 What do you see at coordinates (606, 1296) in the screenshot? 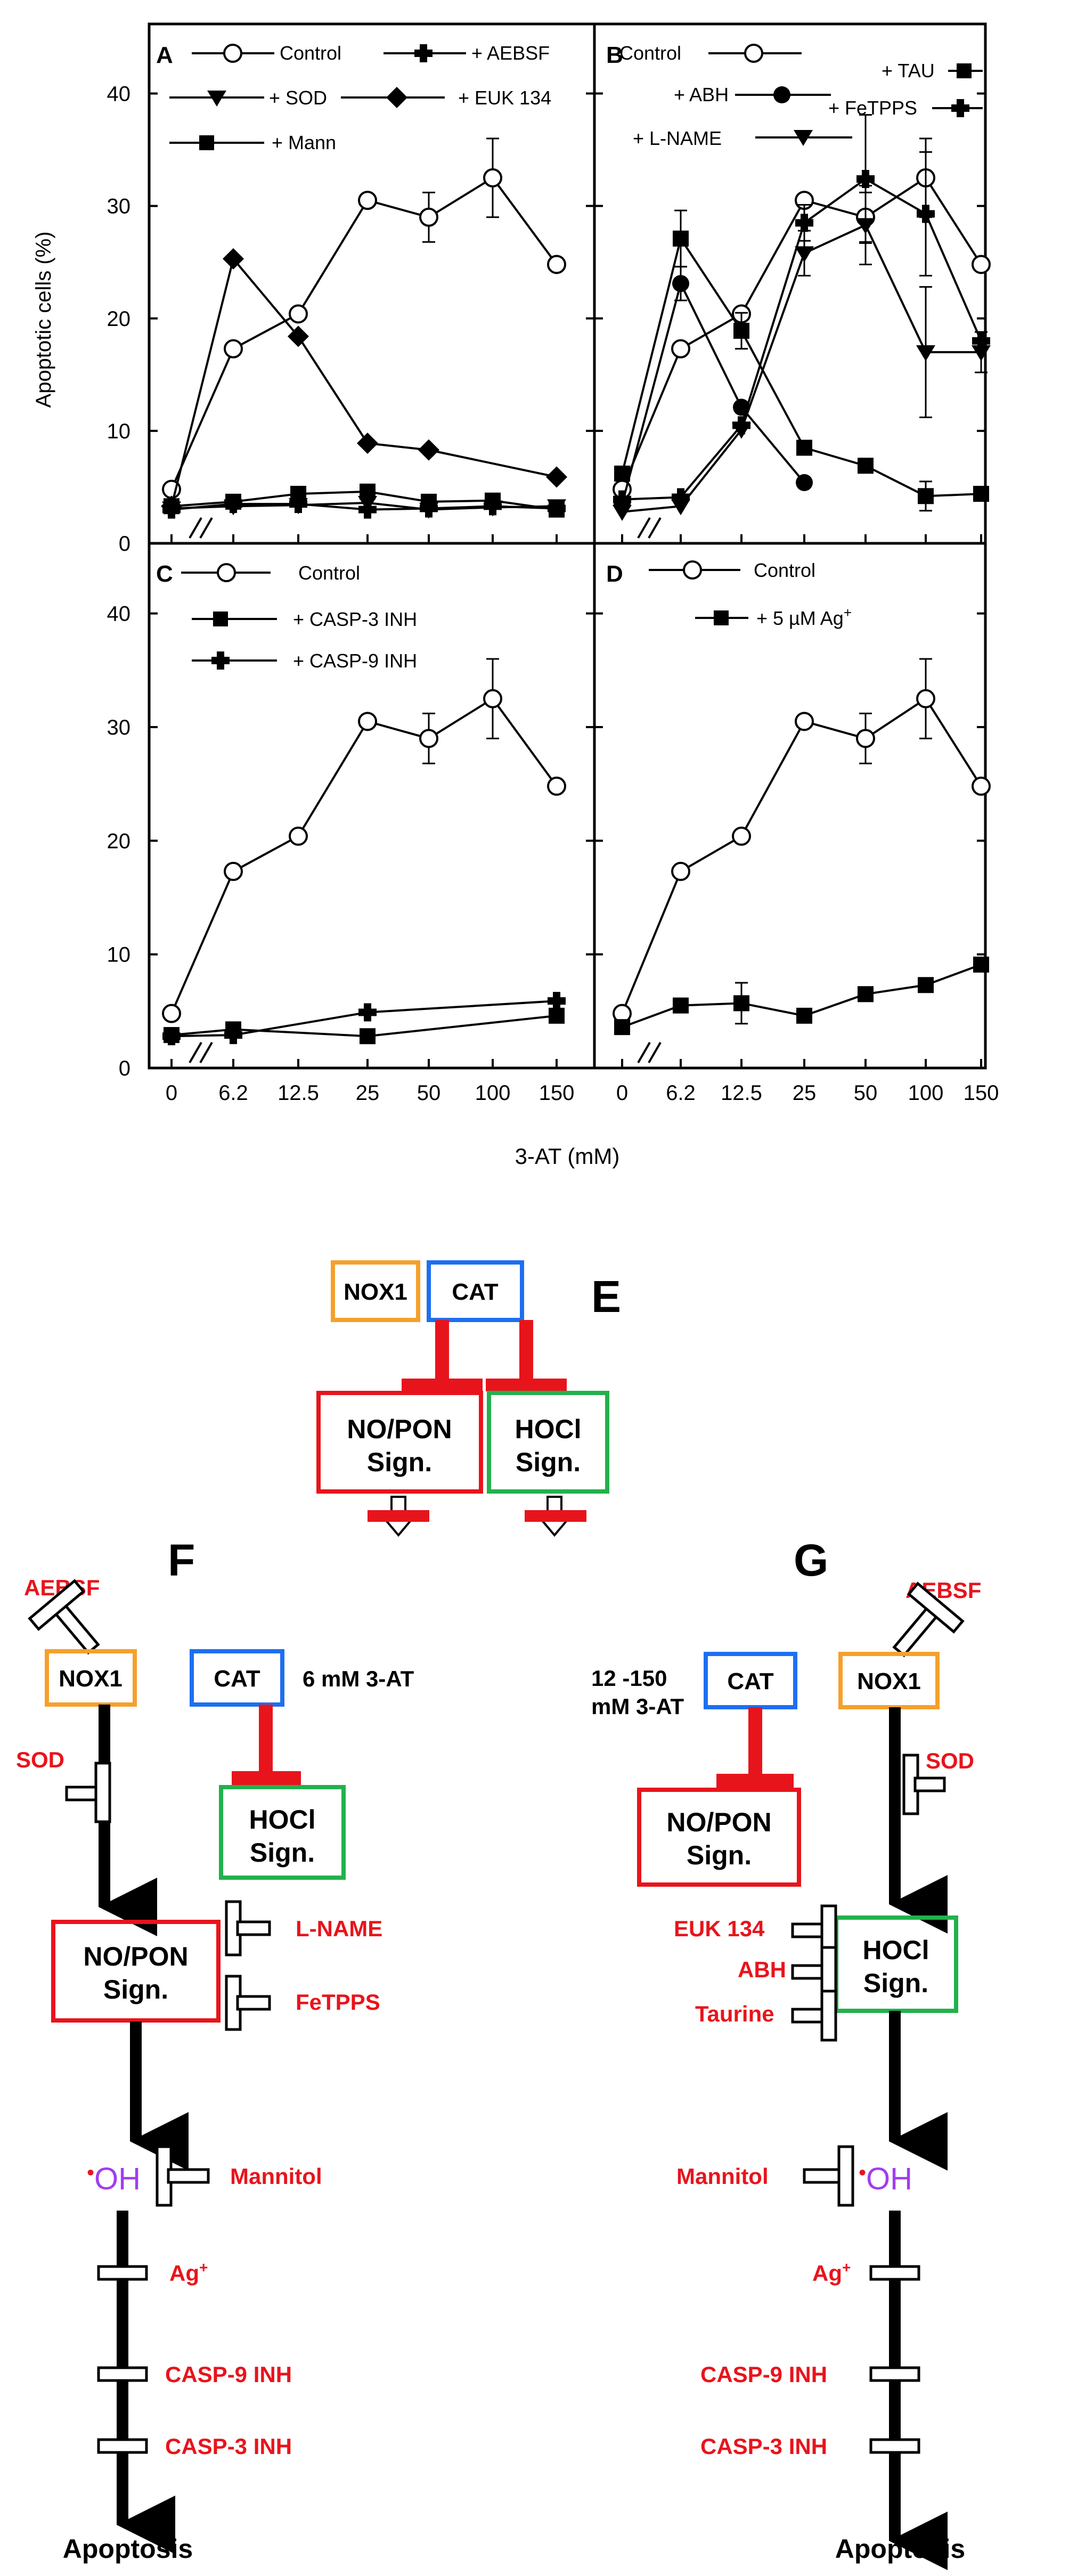
I see `diagram-e-letter: E` at bounding box center [606, 1296].